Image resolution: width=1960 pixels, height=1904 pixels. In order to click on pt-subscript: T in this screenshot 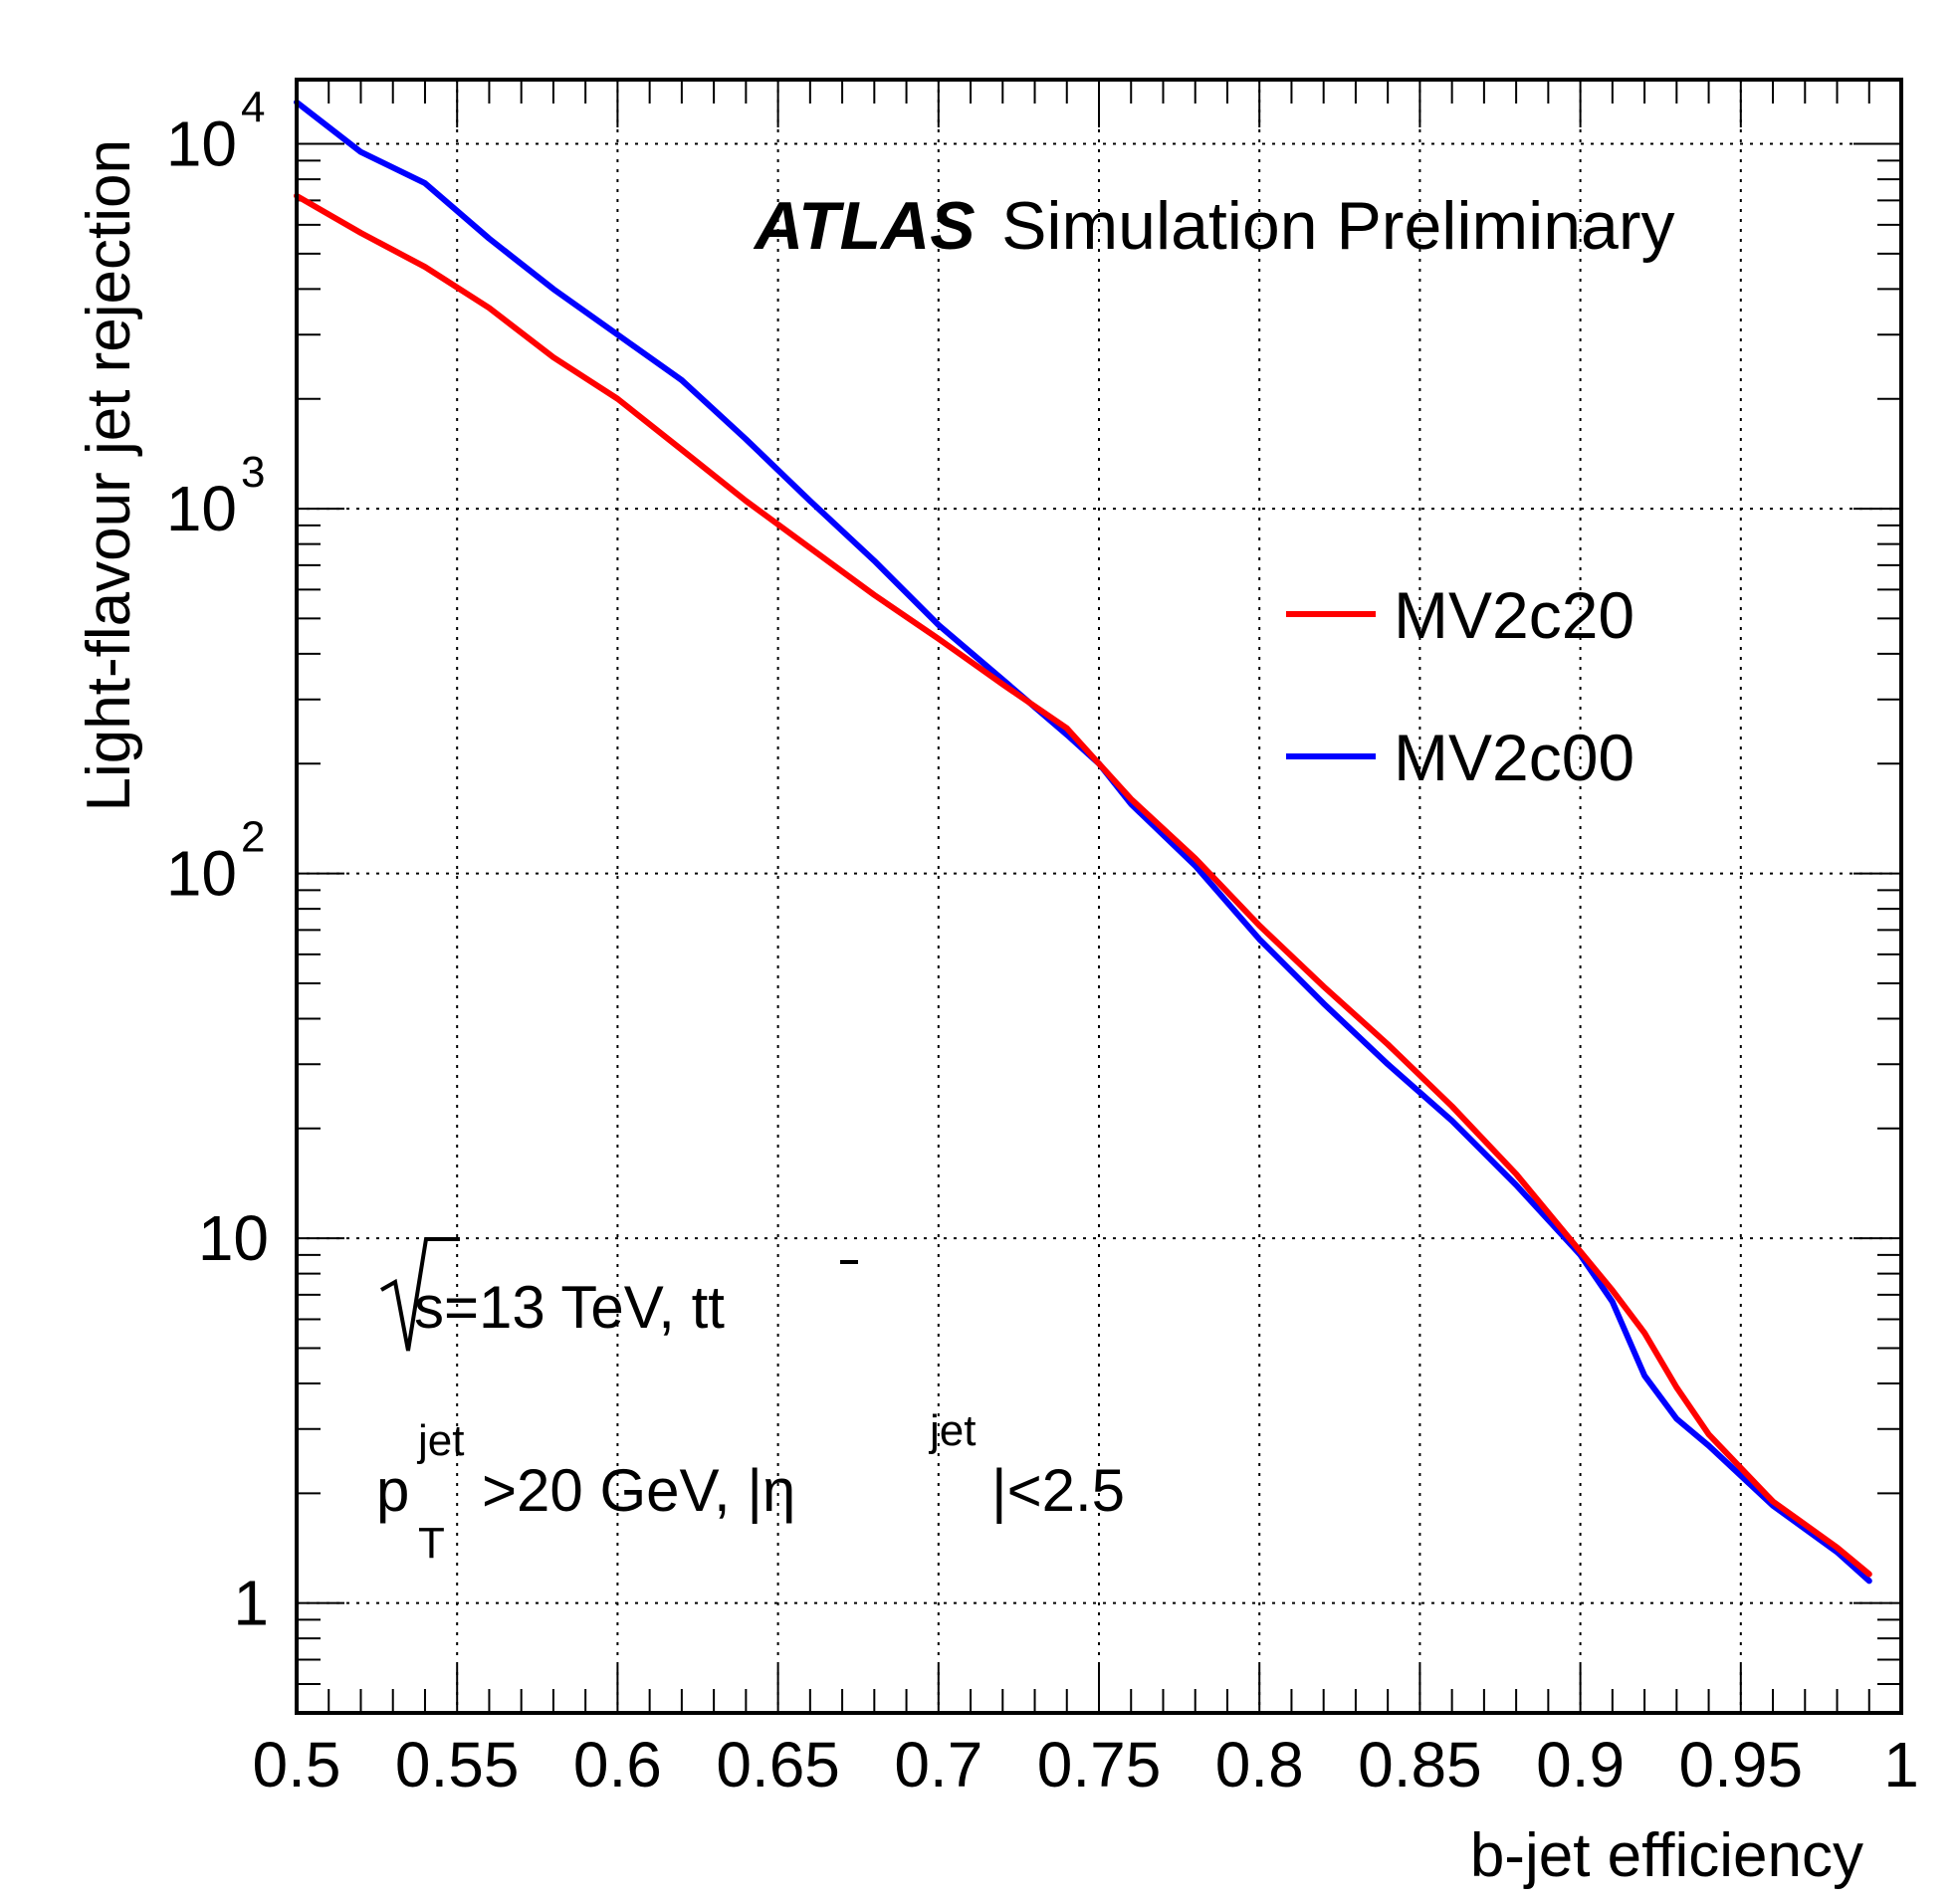, I will do `click(431, 1543)`.